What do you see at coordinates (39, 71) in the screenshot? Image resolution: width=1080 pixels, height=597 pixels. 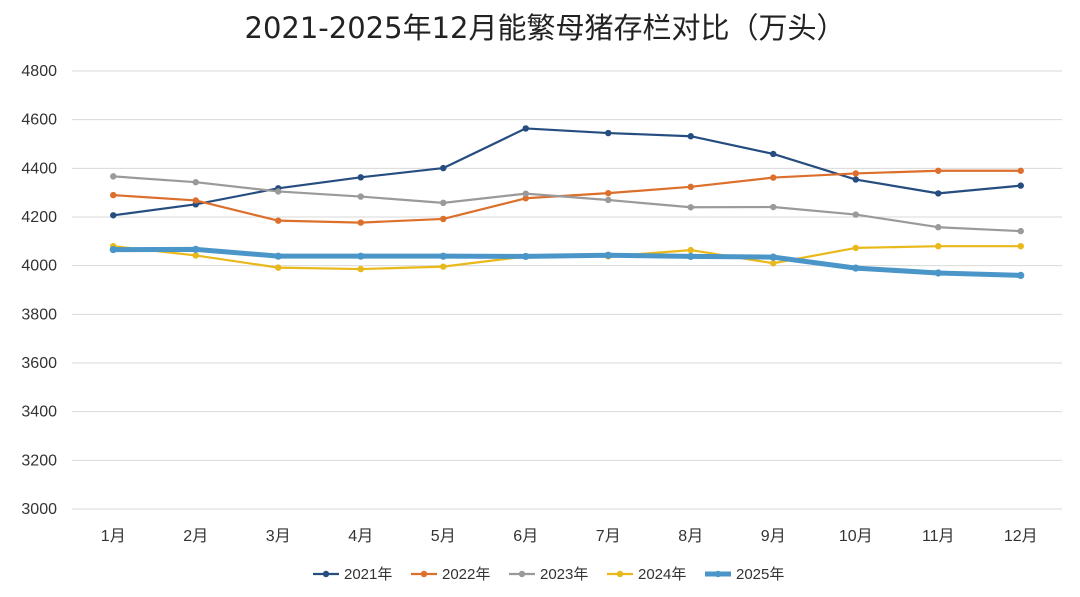 I see `y-tick-label: 4800` at bounding box center [39, 71].